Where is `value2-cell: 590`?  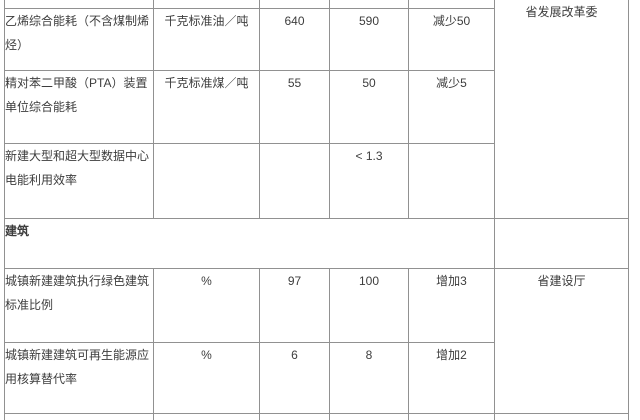 value2-cell: 590 is located at coordinates (369, 39).